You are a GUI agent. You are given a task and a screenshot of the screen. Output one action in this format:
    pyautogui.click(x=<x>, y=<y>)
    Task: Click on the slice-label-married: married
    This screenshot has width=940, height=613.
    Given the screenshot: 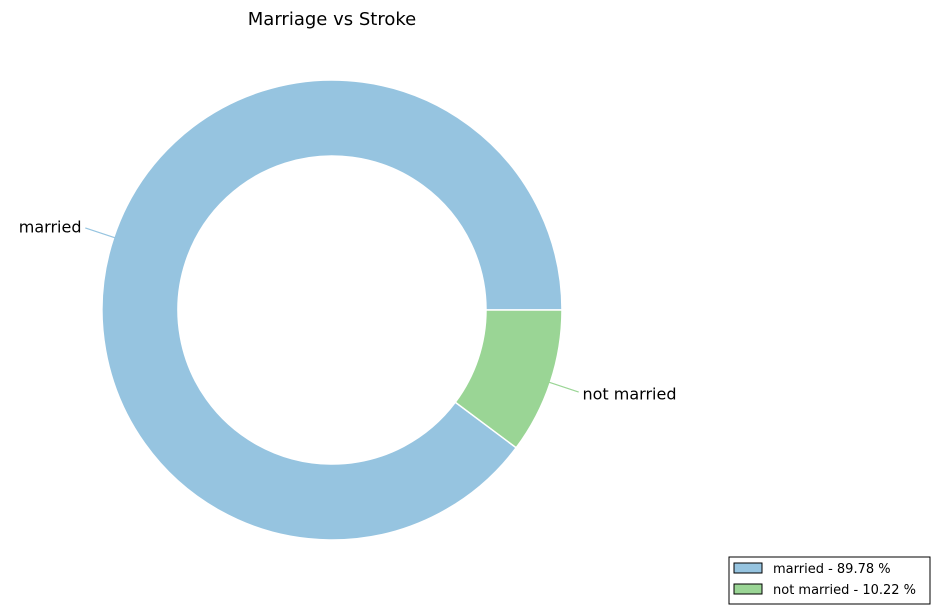 What is the action you would take?
    pyautogui.click(x=50, y=227)
    